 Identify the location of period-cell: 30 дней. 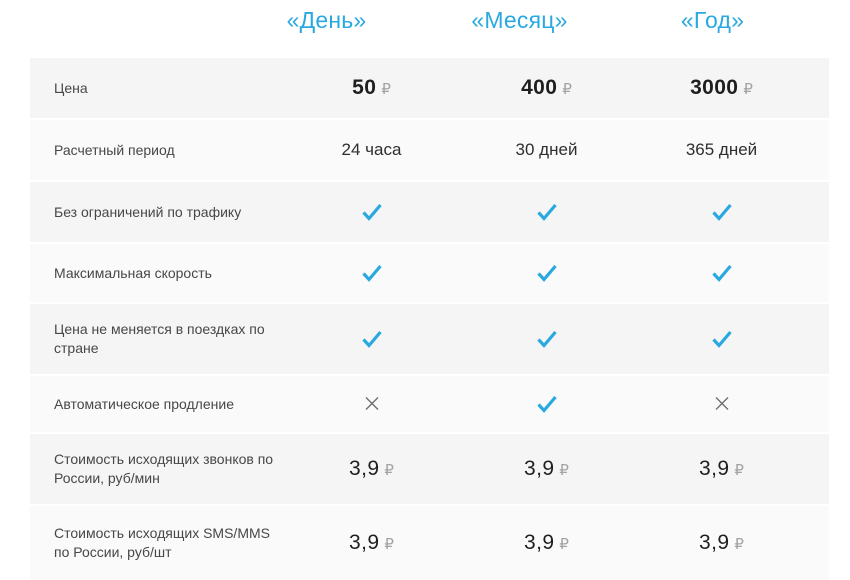
(546, 150).